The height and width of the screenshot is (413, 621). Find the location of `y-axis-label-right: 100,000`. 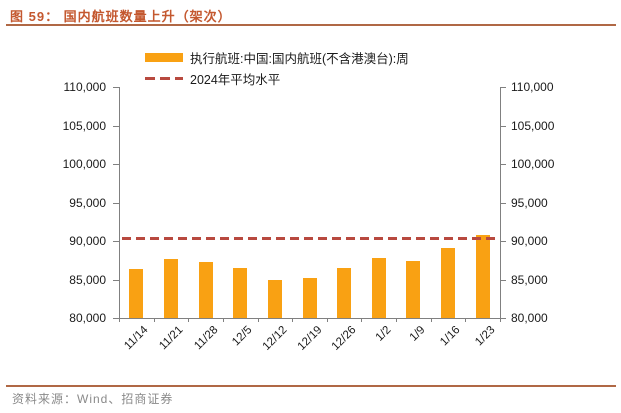

y-axis-label-right: 100,000 is located at coordinates (533, 164).